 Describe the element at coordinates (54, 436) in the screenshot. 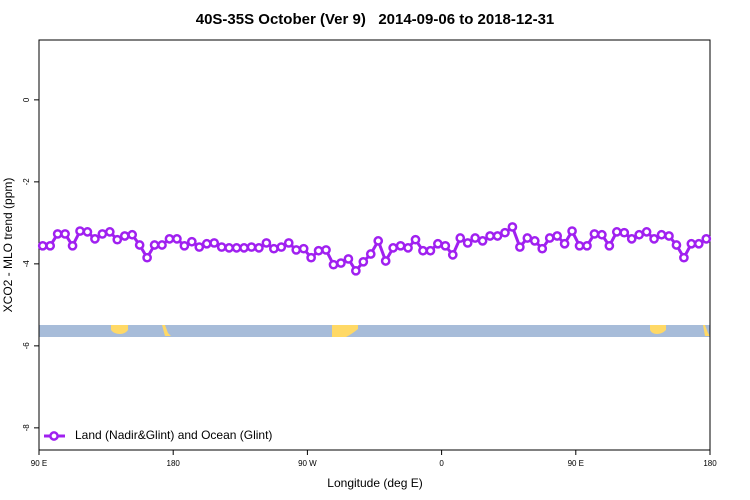

I see `legend-marker` at that location.